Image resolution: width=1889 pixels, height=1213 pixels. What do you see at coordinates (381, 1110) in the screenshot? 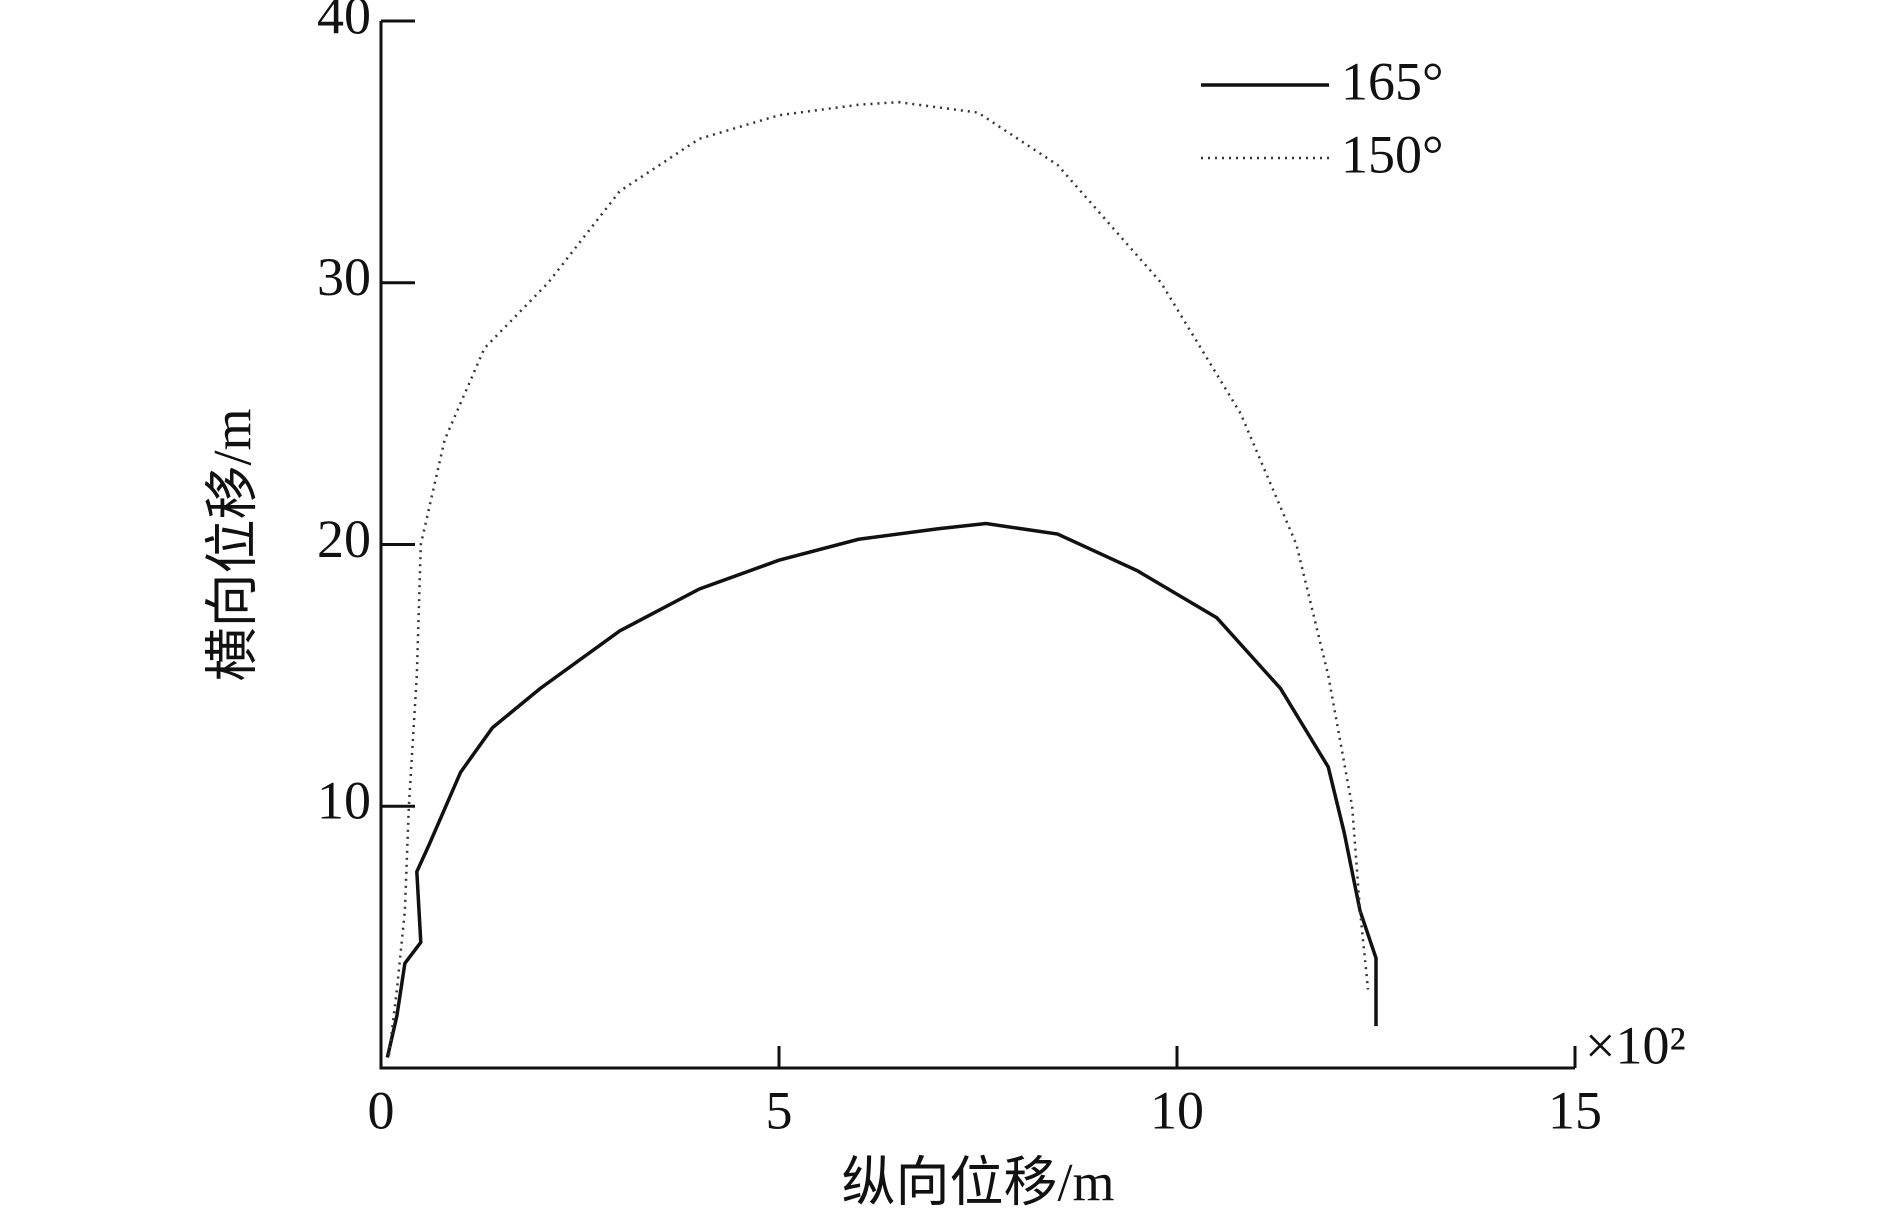
I see `x-tick-label: 0` at bounding box center [381, 1110].